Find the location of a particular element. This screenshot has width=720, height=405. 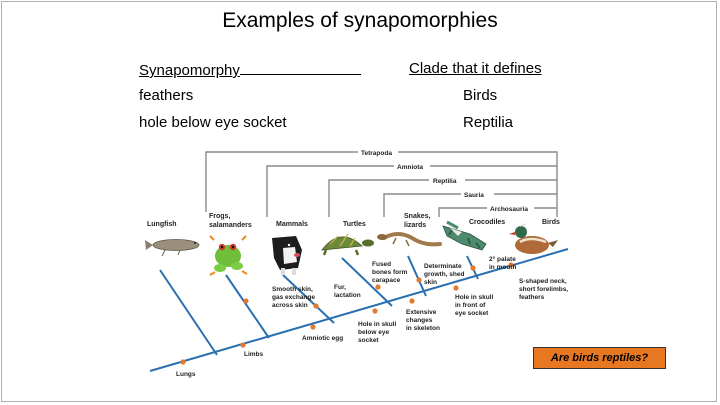

trait-extensive-1: Extensive is located at coordinates (421, 312).